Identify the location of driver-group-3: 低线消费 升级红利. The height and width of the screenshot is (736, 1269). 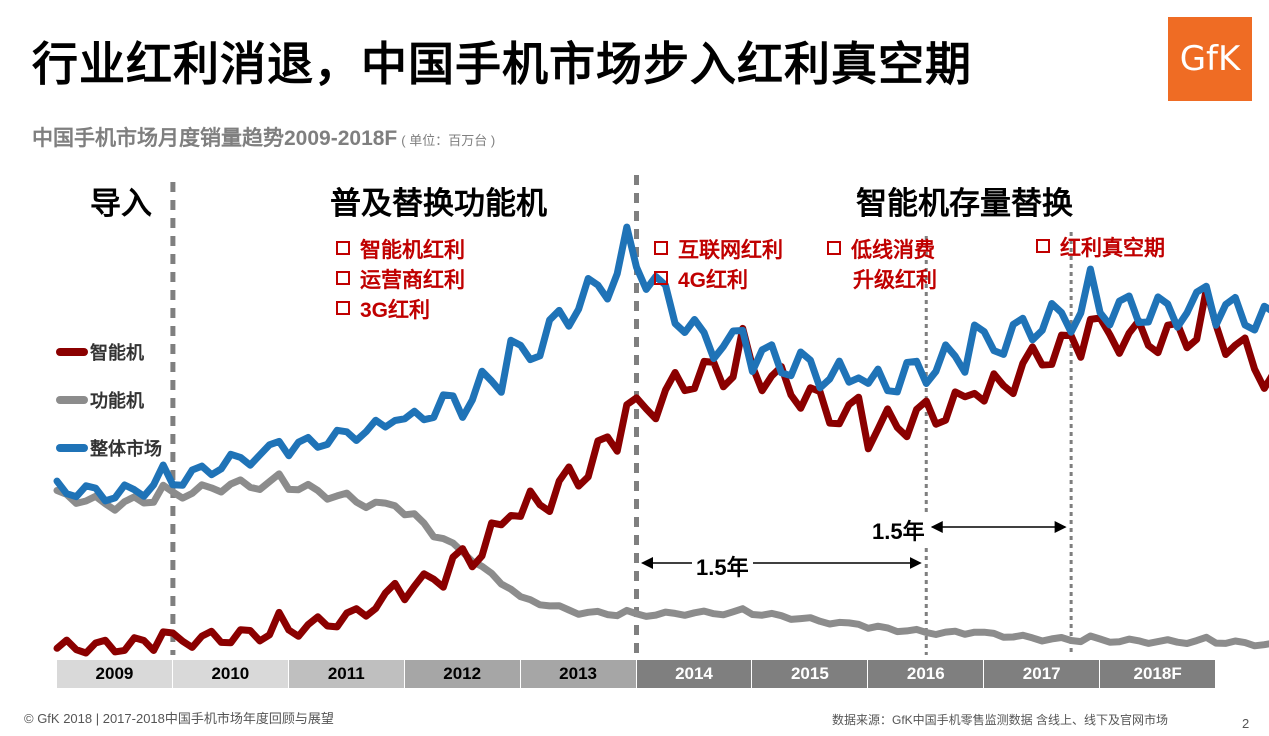
(882, 266).